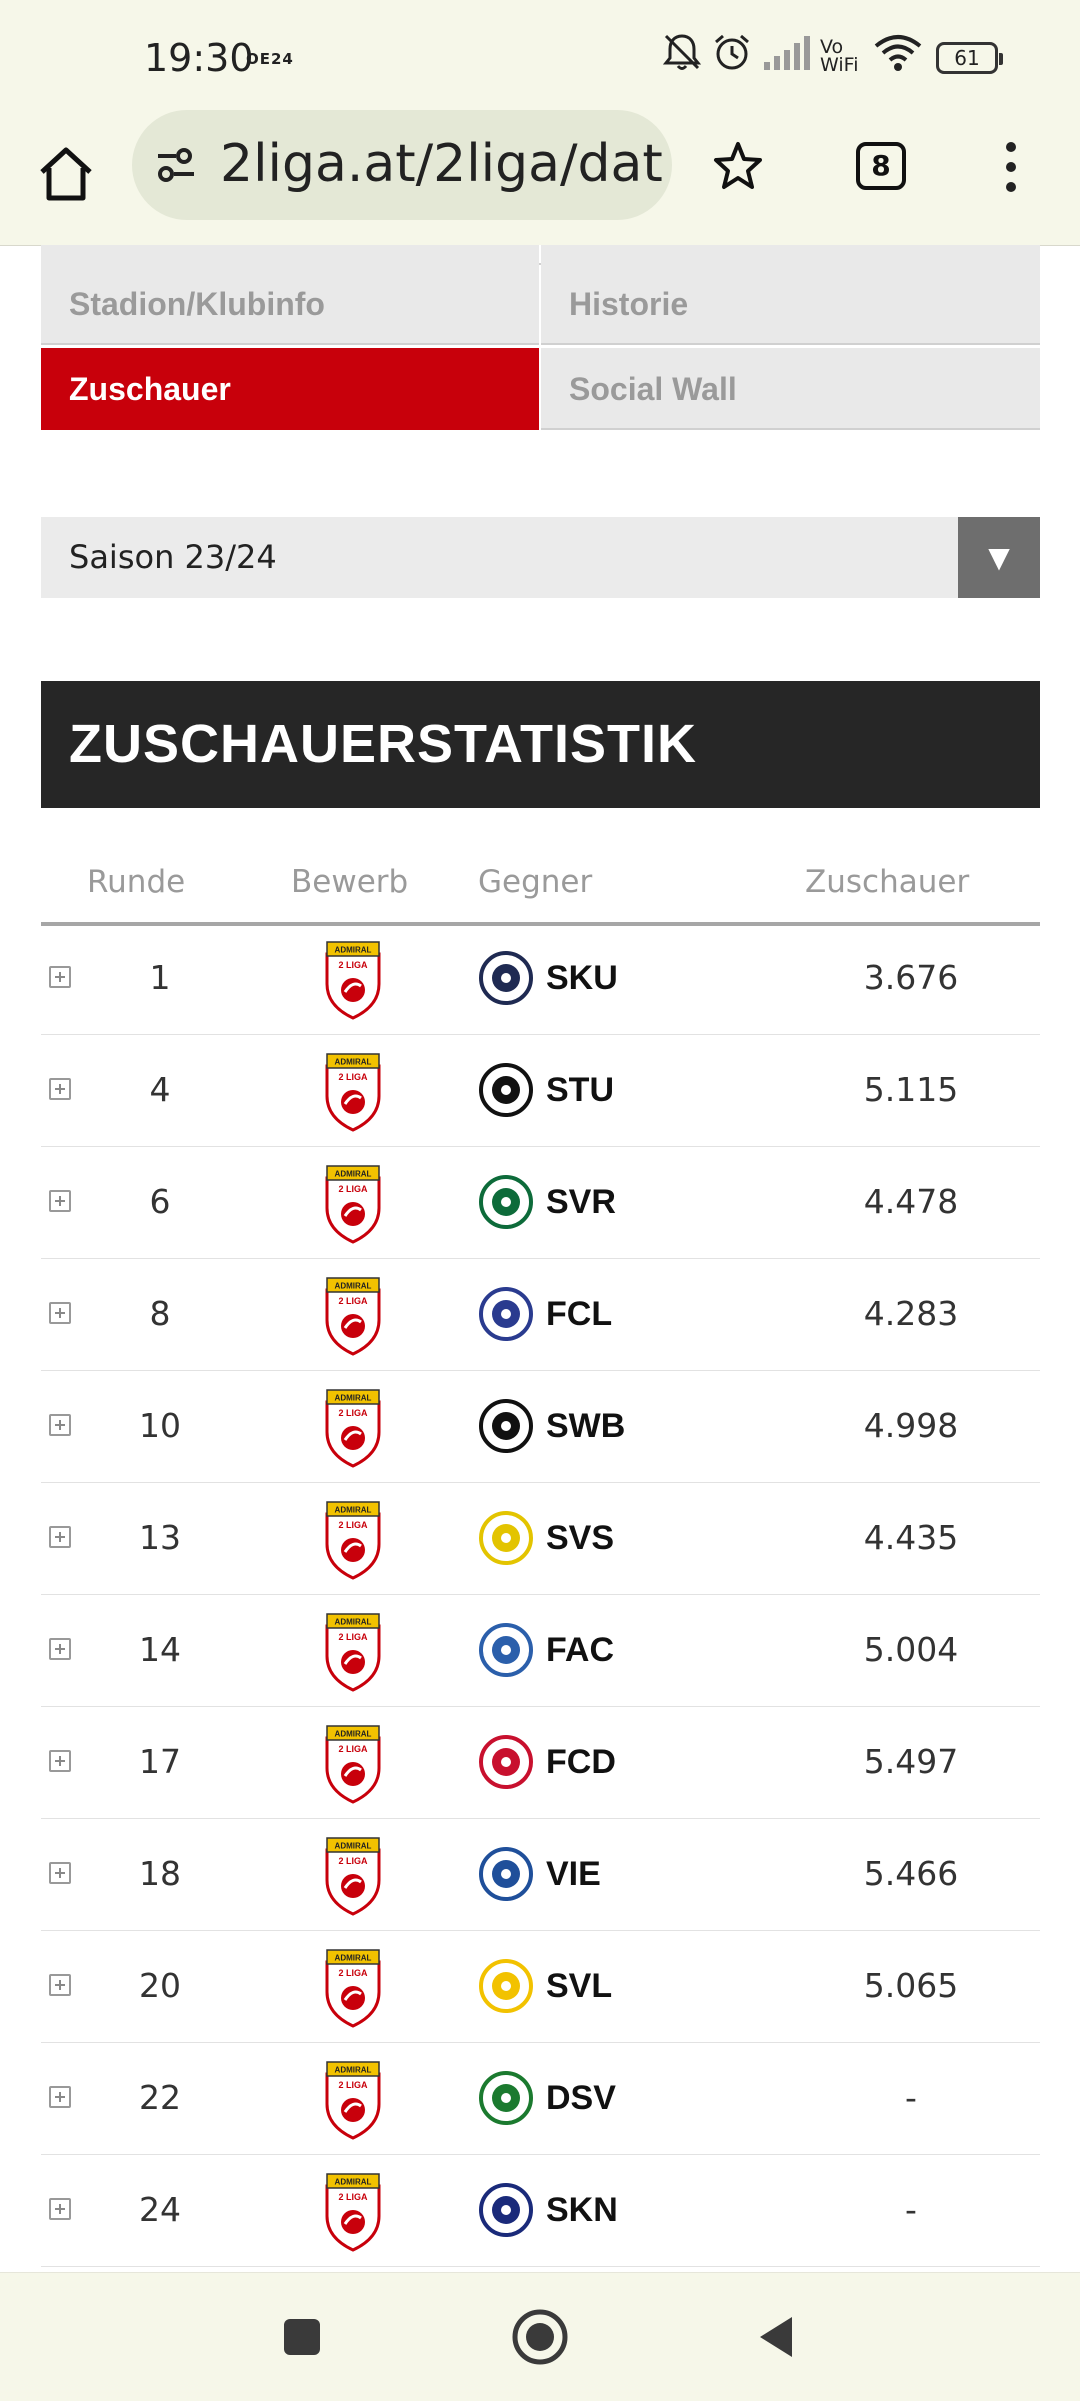 The image size is (1080, 2401). Describe the element at coordinates (540, 1090) in the screenshot. I see `table-row: 4 ADMIRAL 2 LIGA STU 5.115` at that location.